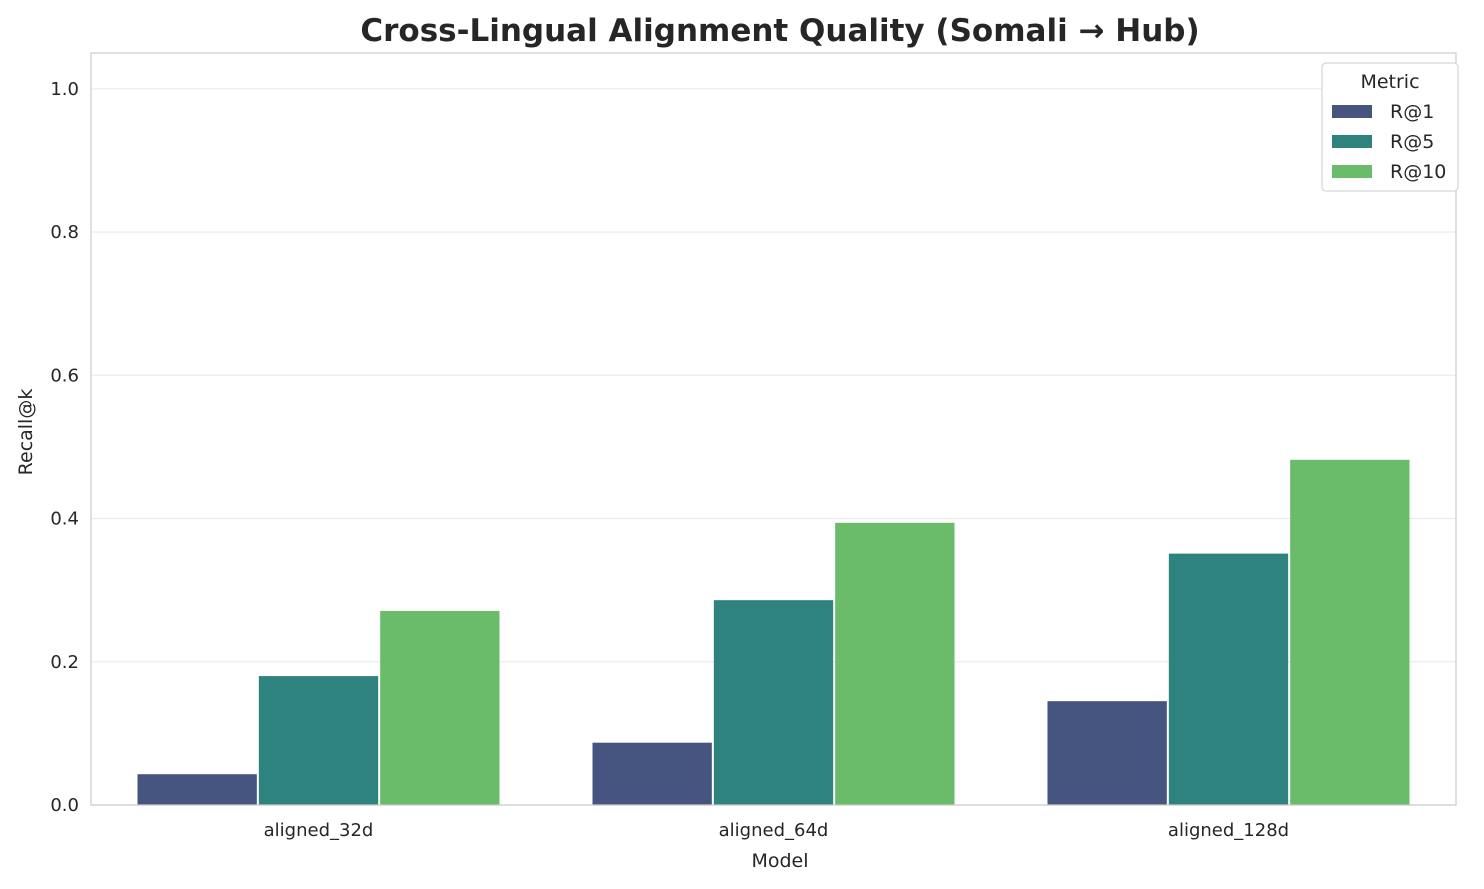 The image size is (1484, 889). Describe the element at coordinates (1412, 112) in the screenshot. I see `legend-entry: R@1` at that location.